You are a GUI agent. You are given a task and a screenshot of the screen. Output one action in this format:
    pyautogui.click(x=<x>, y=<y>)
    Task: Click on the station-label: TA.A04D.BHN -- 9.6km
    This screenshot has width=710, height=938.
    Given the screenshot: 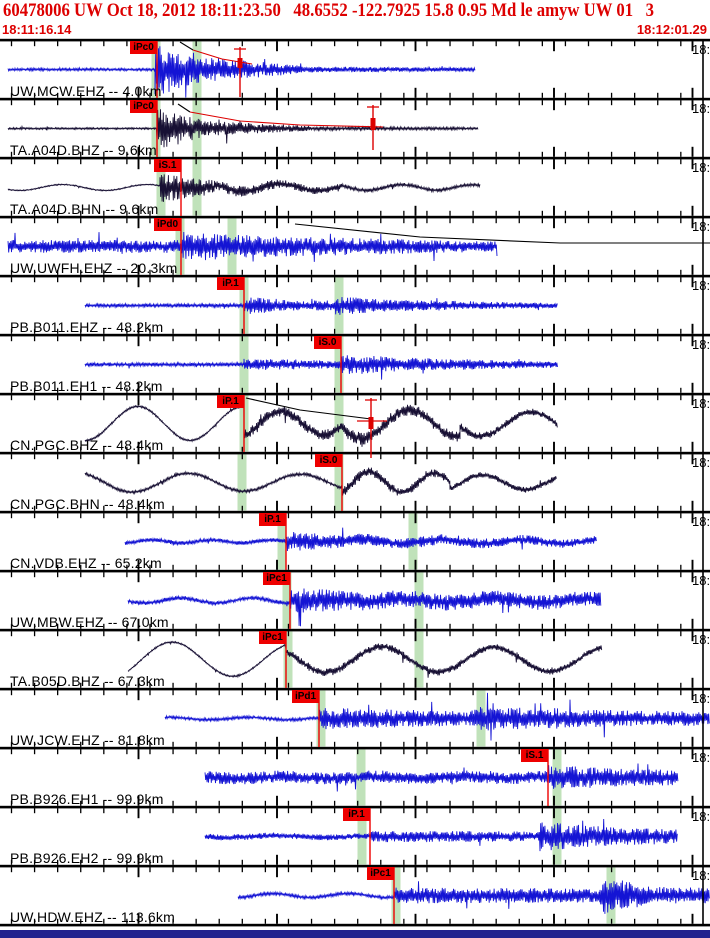 What is the action you would take?
    pyautogui.click(x=84, y=209)
    